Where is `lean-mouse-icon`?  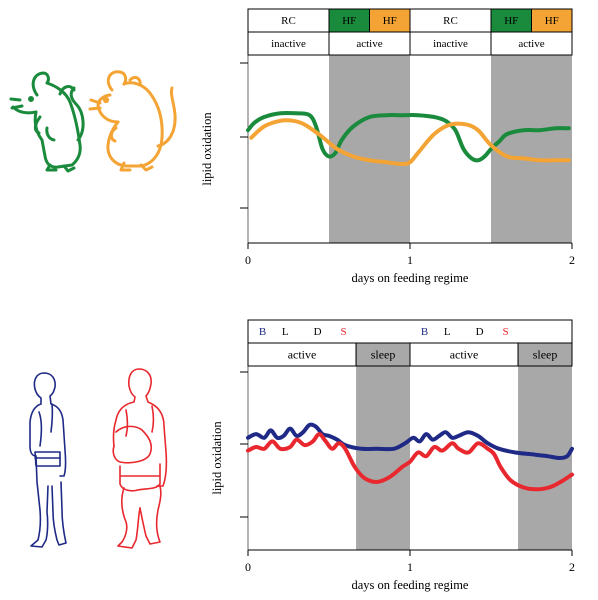 lean-mouse-icon is located at coordinates (47, 122).